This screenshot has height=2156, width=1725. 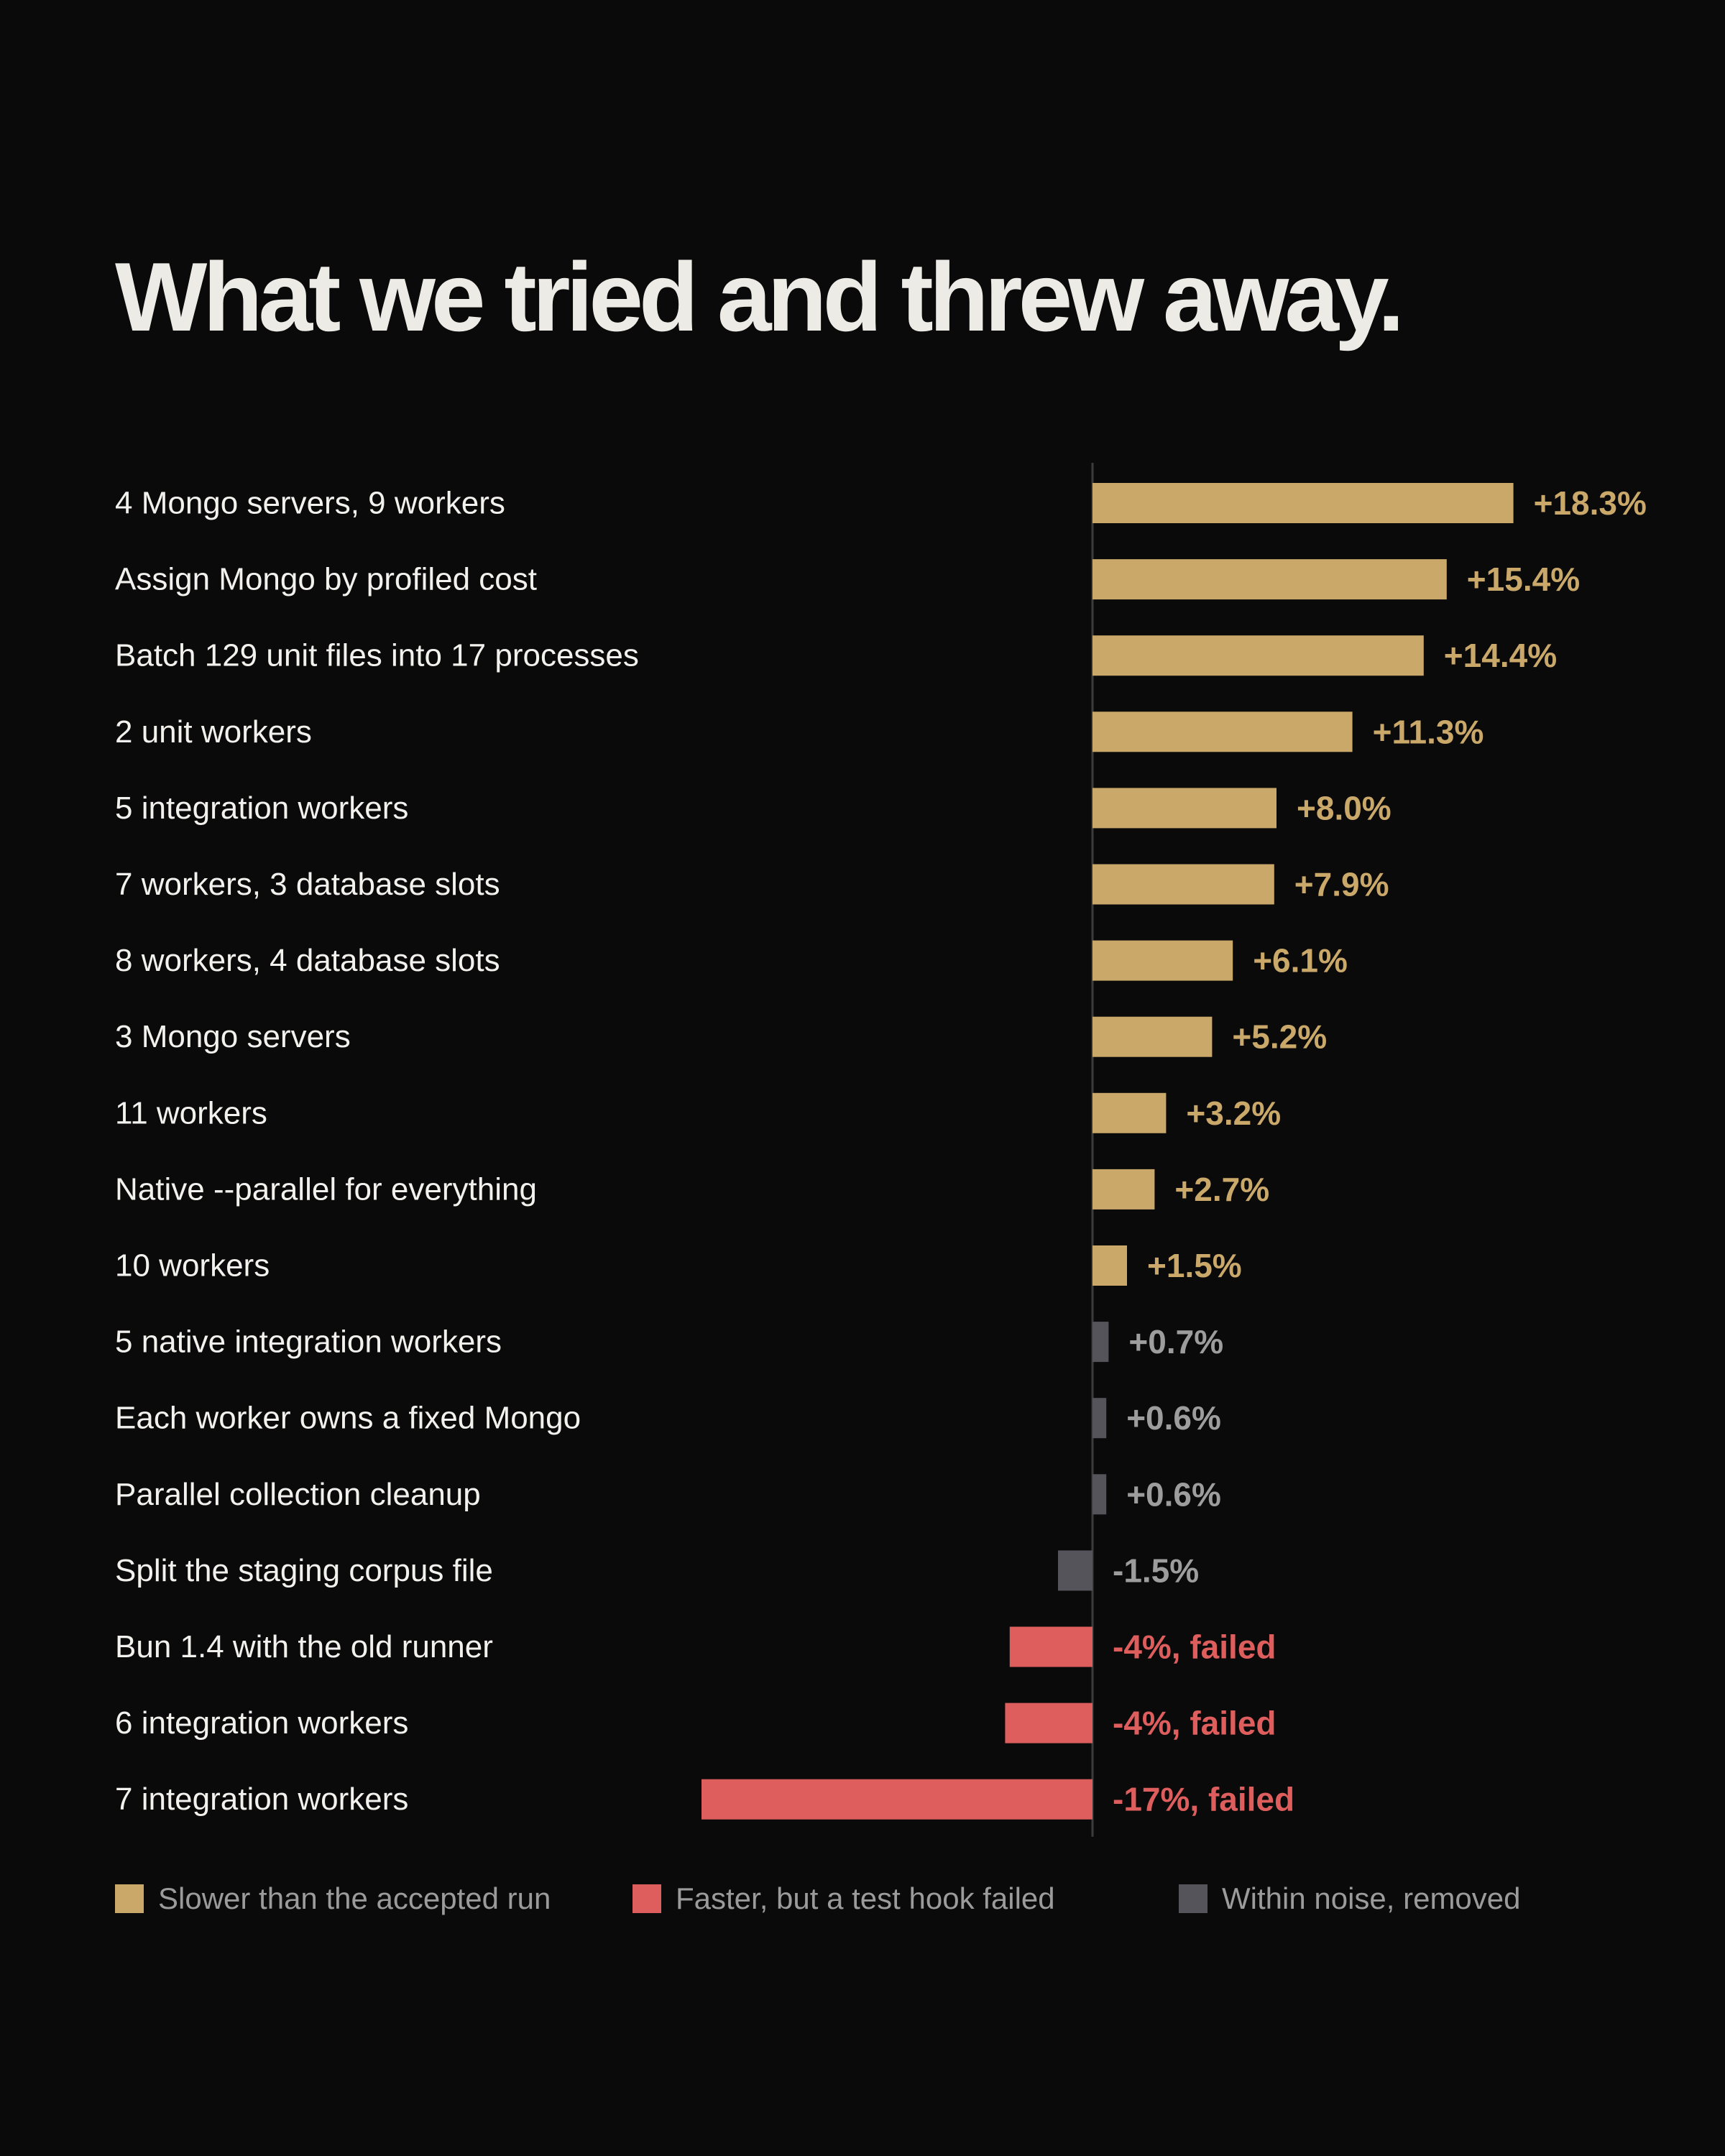 What do you see at coordinates (354, 1898) in the screenshot?
I see `legend-label-slower: Slower than the accepted run` at bounding box center [354, 1898].